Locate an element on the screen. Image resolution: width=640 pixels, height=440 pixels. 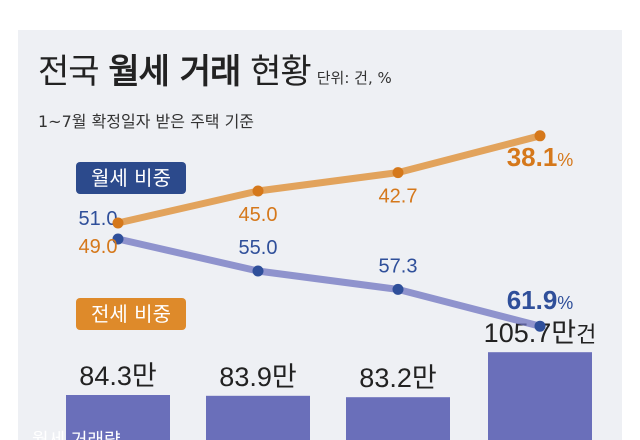
title-part-1: 전국 is located at coordinates (73, 72).